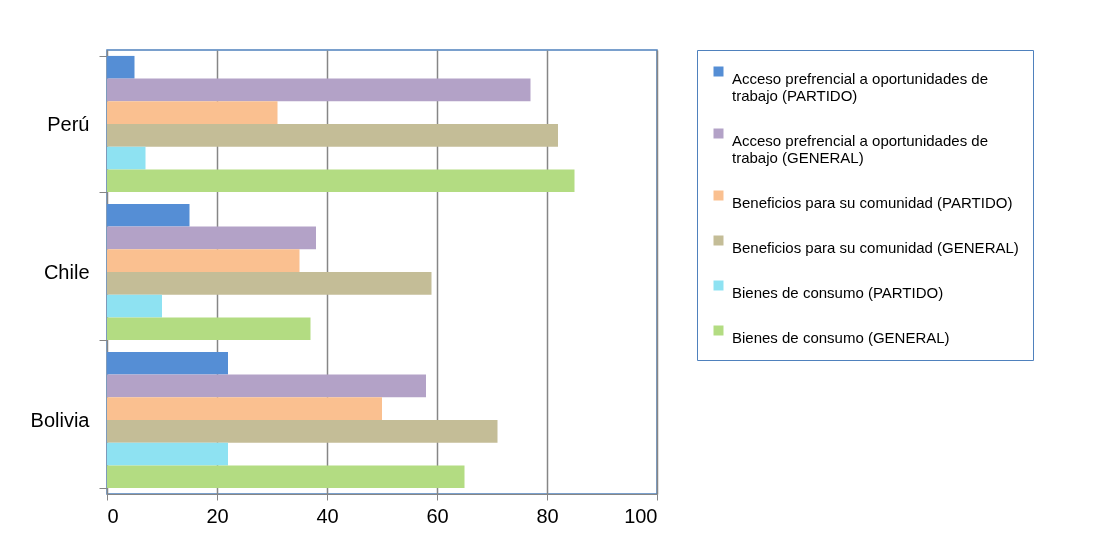 The width and height of the screenshot is (1101, 545). I want to click on legend-label: Acceso prefrencial a oportunidades de trabajo (PARTIDO), so click(860, 86).